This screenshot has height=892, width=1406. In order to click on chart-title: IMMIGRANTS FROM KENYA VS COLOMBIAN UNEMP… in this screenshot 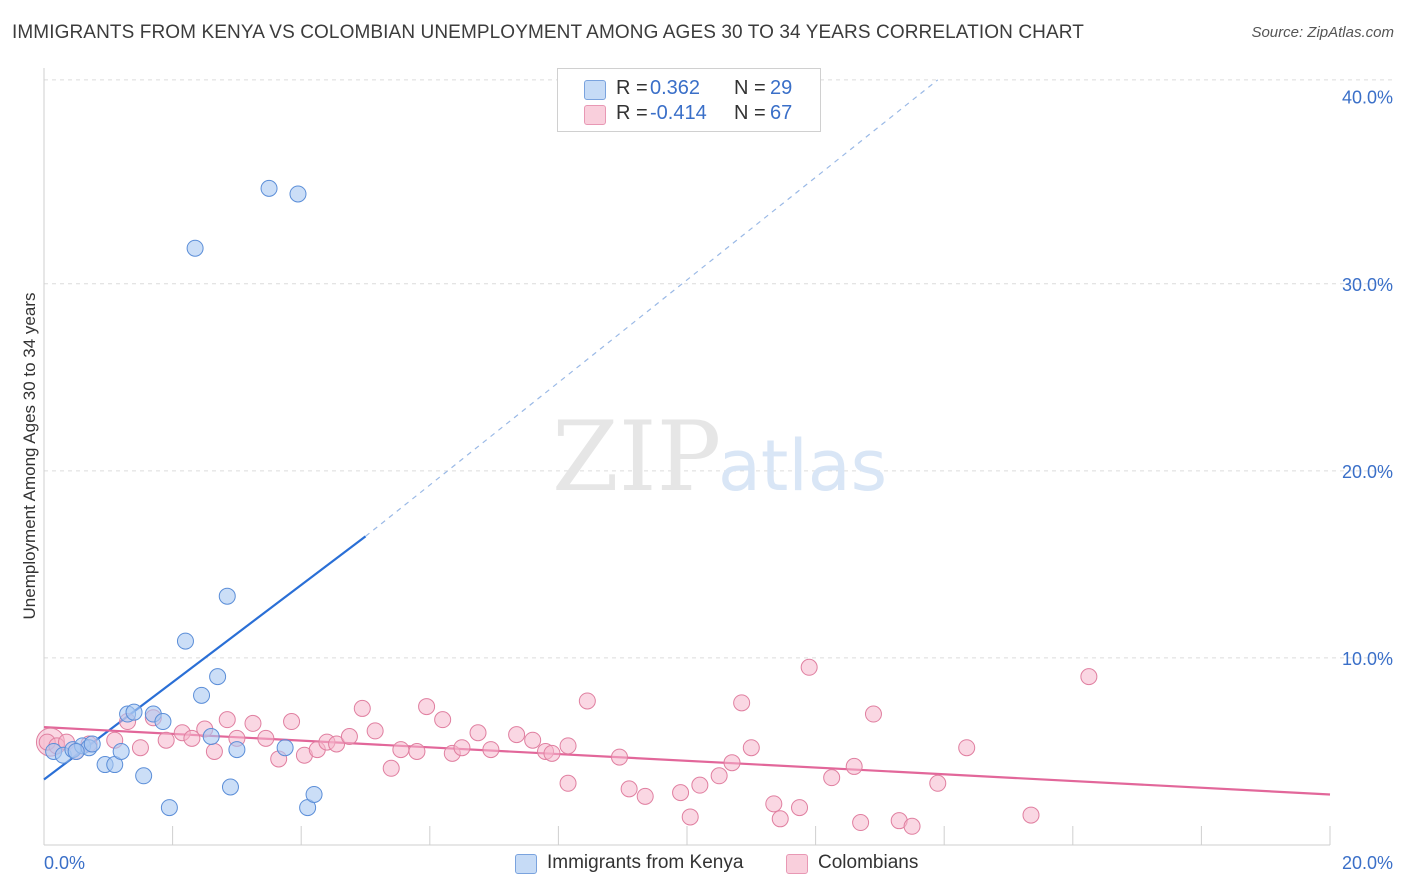, I will do `click(548, 32)`.